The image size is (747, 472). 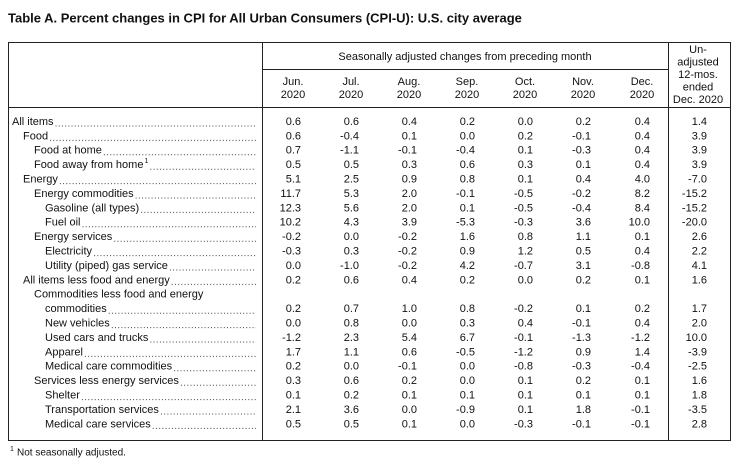 What do you see at coordinates (409, 309) in the screenshot?
I see `cell-value: 1.0` at bounding box center [409, 309].